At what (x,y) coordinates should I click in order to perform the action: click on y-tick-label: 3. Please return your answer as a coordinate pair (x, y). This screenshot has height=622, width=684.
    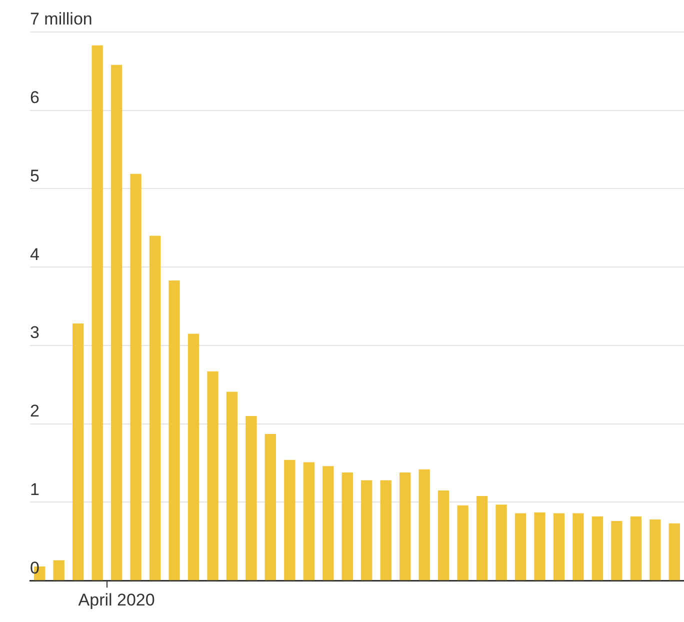
    Looking at the image, I should click on (35, 332).